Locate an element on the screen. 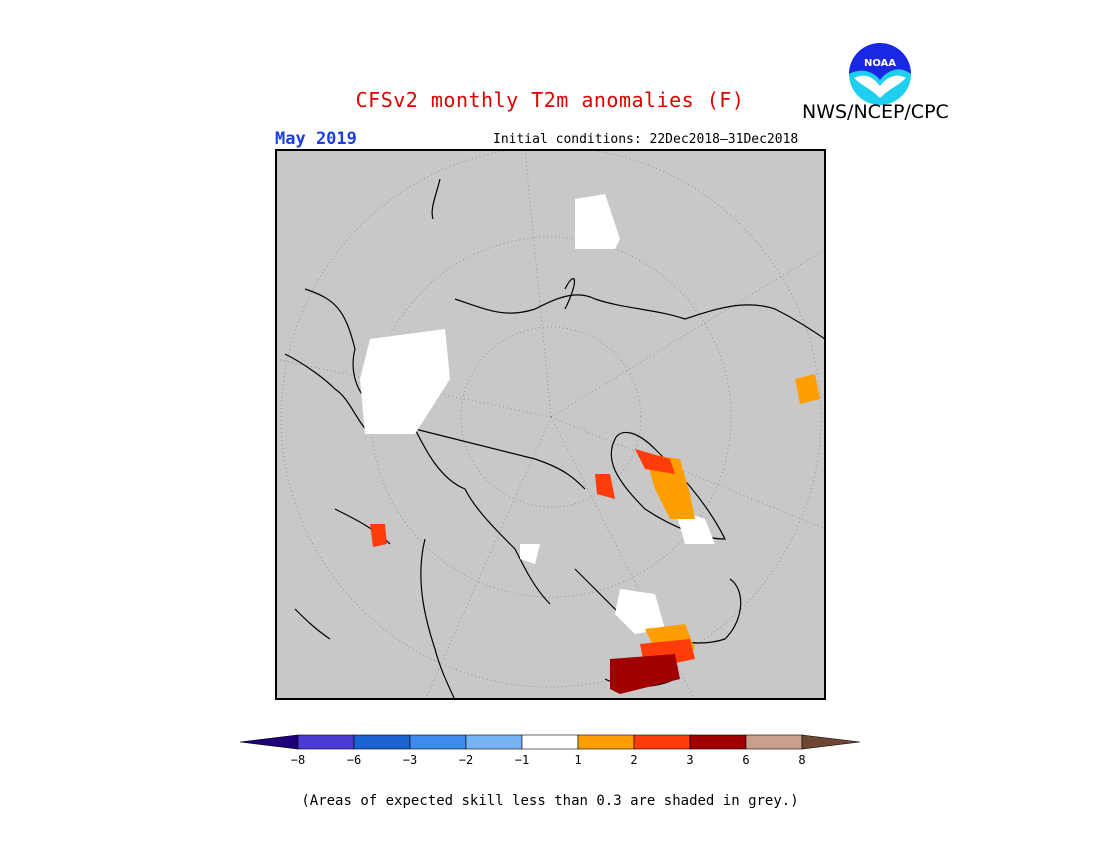  colorbar-tick-label: 6 is located at coordinates (745, 760).